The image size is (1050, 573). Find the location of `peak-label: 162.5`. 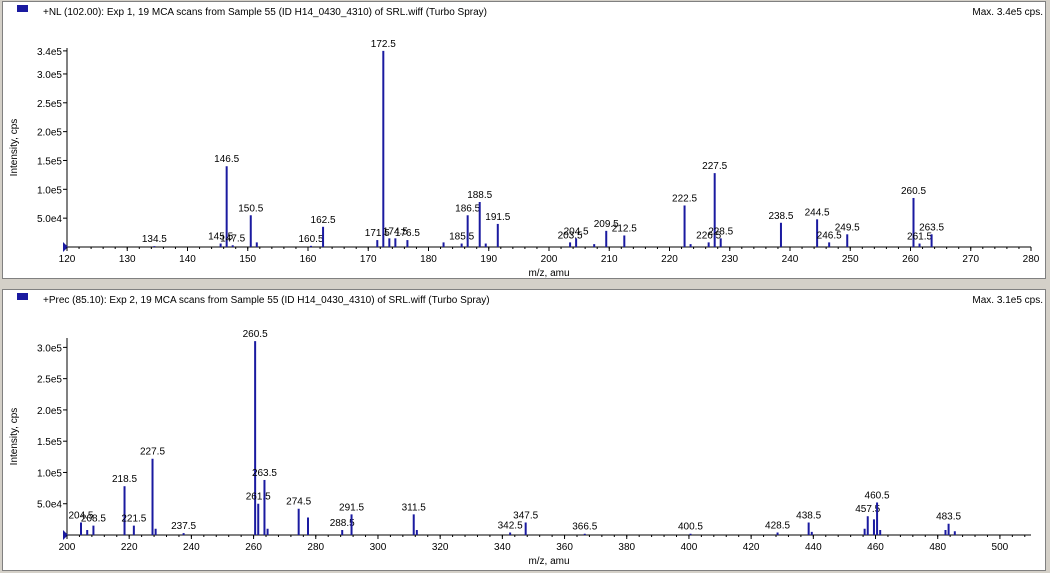

peak-label: 162.5 is located at coordinates (323, 220).